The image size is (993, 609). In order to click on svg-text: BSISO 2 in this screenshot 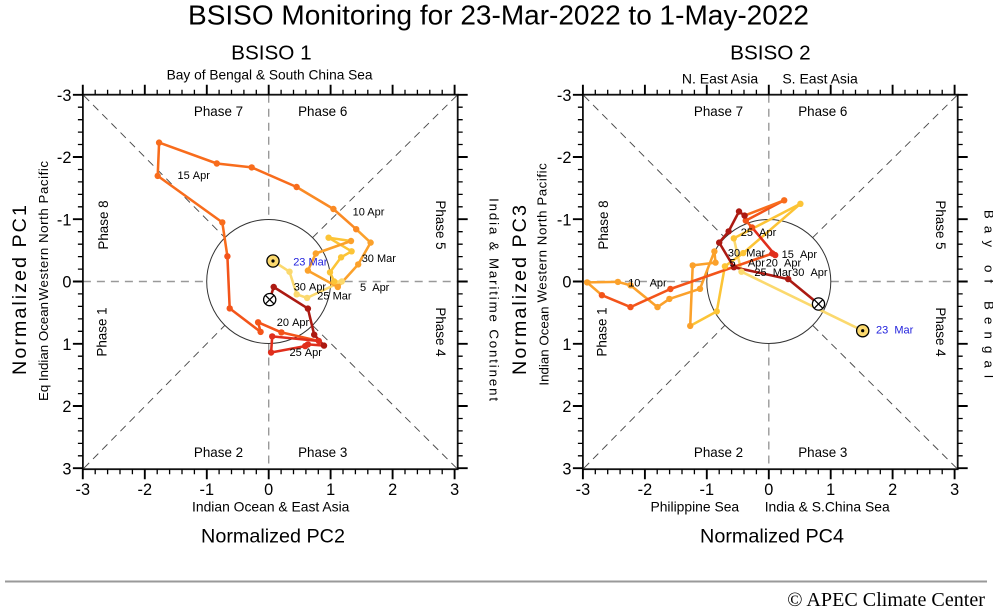, I will do `click(770, 53)`.